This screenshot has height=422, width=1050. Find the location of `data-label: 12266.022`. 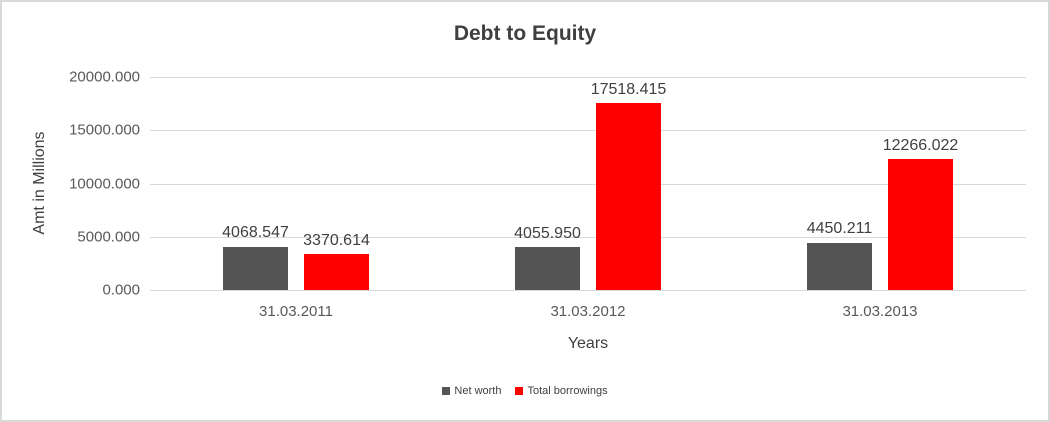

data-label: 12266.022 is located at coordinates (920, 146).